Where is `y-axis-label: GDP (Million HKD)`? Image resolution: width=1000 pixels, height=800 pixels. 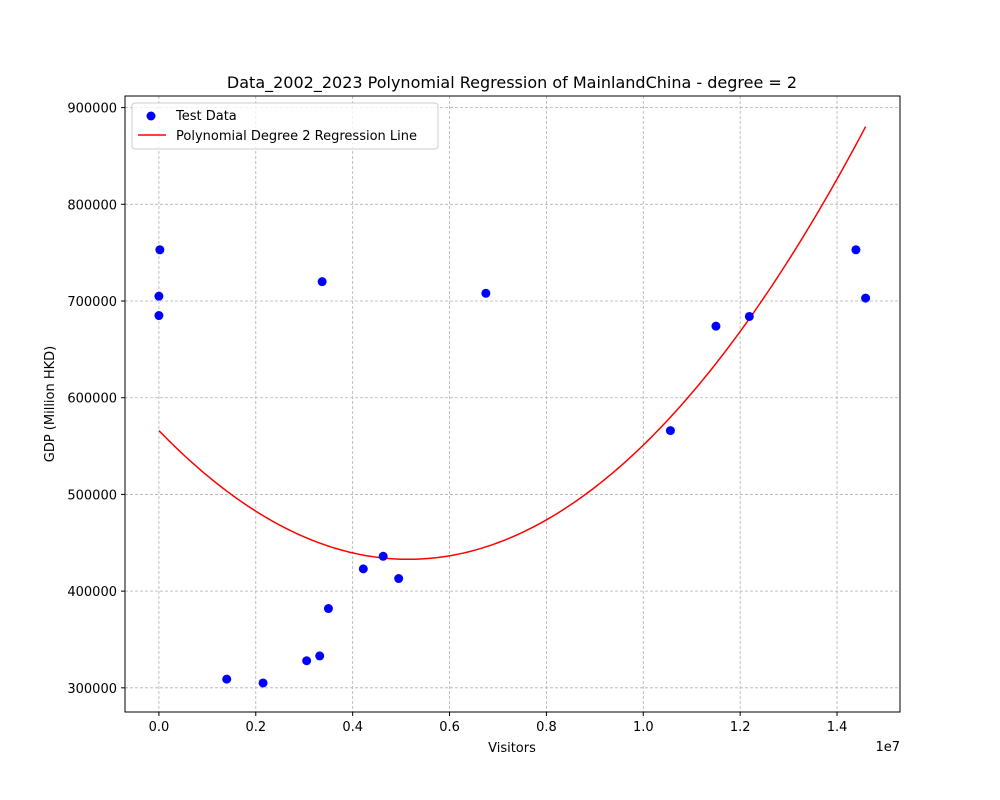
y-axis-label: GDP (Million HKD) is located at coordinates (50, 404).